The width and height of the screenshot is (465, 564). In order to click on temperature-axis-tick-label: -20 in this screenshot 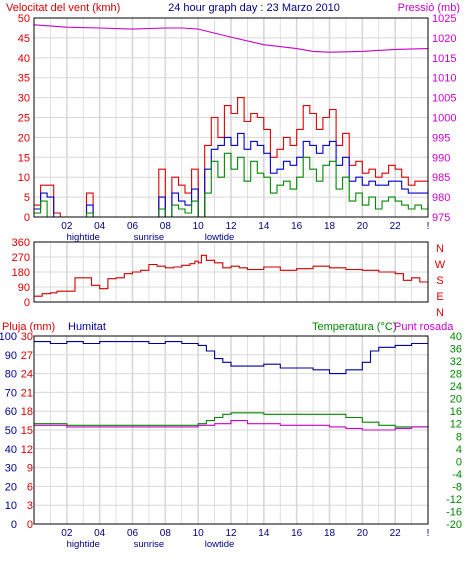, I will do `click(454, 525)`.